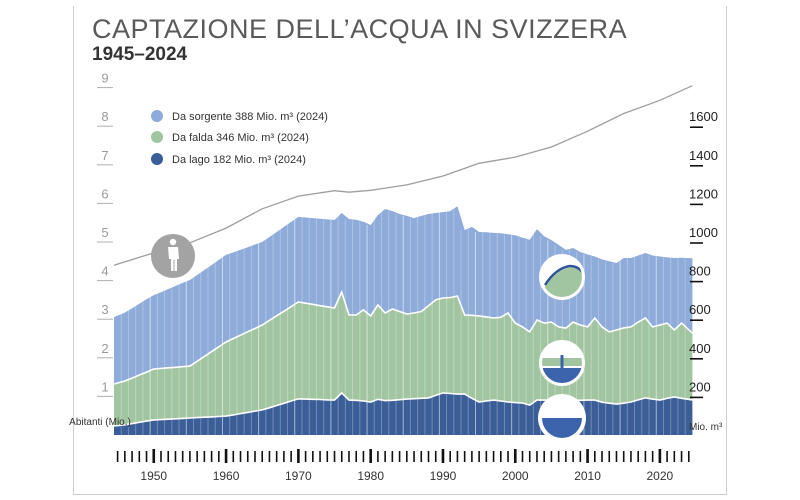 Image resolution: width=800 pixels, height=500 pixels. What do you see at coordinates (700, 386) in the screenshot?
I see `right-tick-label: 200` at bounding box center [700, 386].